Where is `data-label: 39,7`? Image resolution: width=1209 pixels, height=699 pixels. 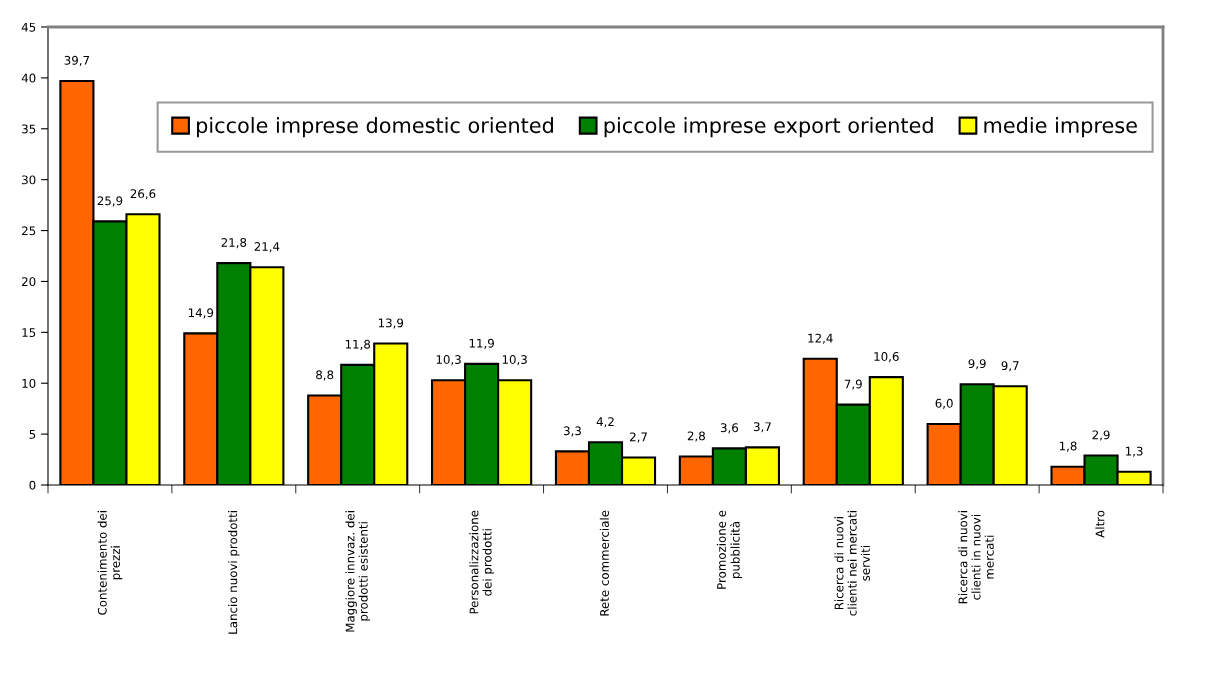
data-label: 39,7 is located at coordinates (77, 60).